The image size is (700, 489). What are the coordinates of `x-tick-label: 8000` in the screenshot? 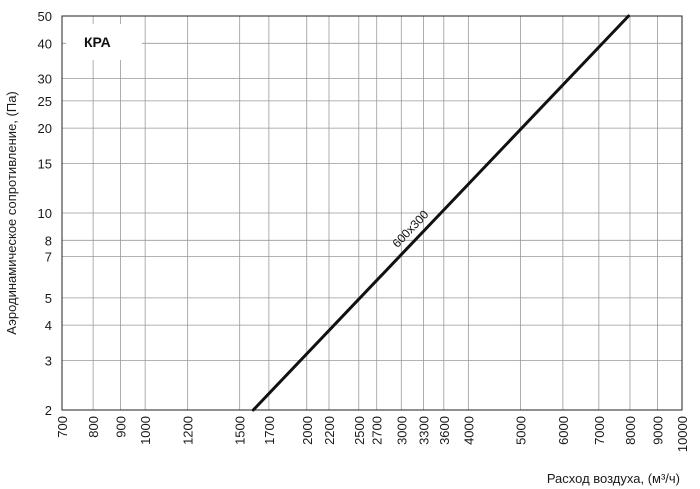 It's located at (630, 430).